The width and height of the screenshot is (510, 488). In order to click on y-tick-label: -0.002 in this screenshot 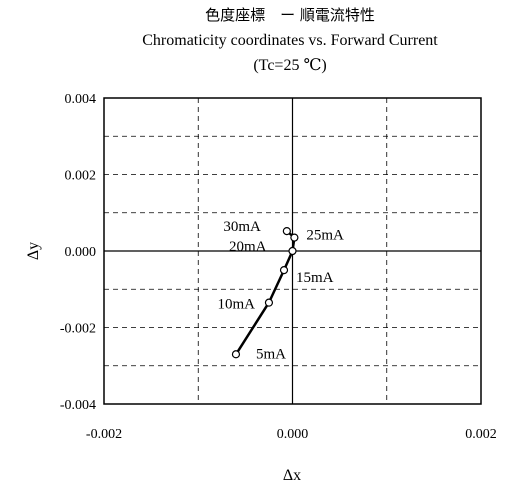, I will do `click(78, 329)`.